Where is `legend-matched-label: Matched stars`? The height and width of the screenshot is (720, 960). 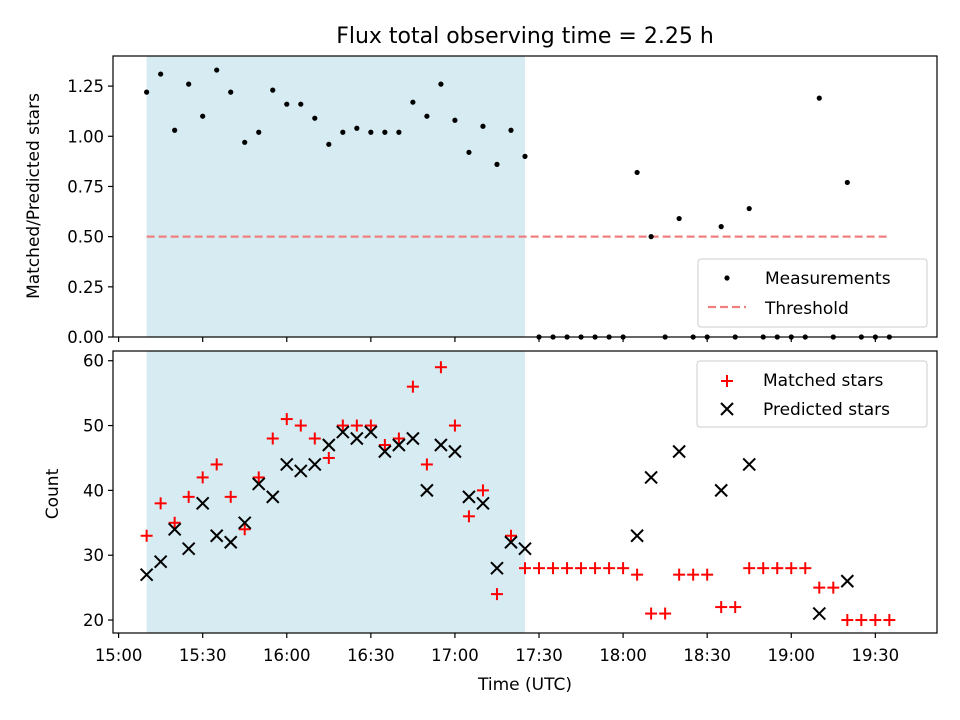
legend-matched-label: Matched stars is located at coordinates (823, 381).